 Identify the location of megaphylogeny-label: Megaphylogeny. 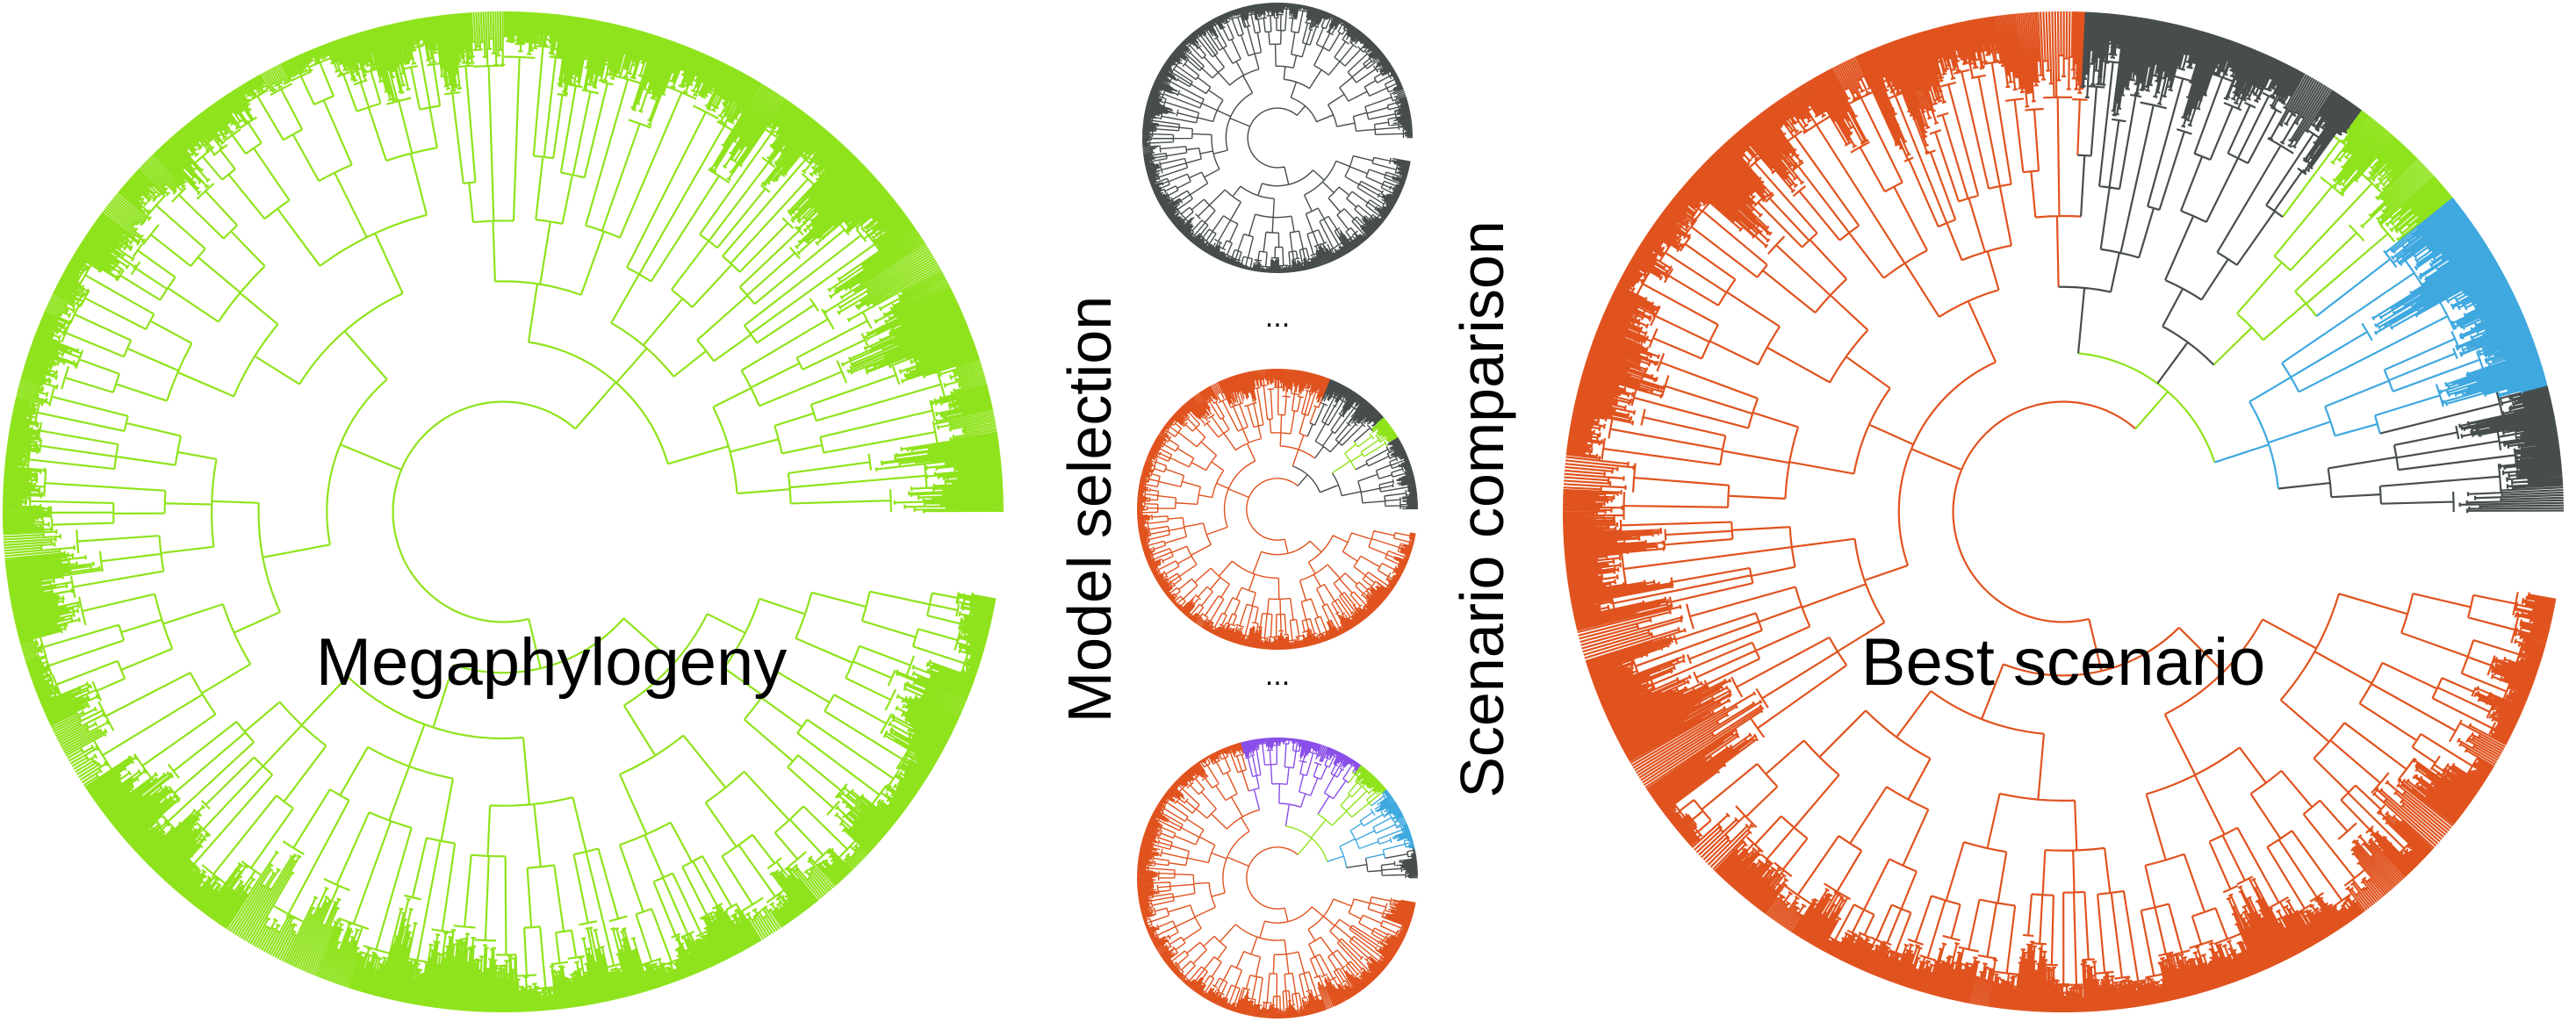
(552, 662).